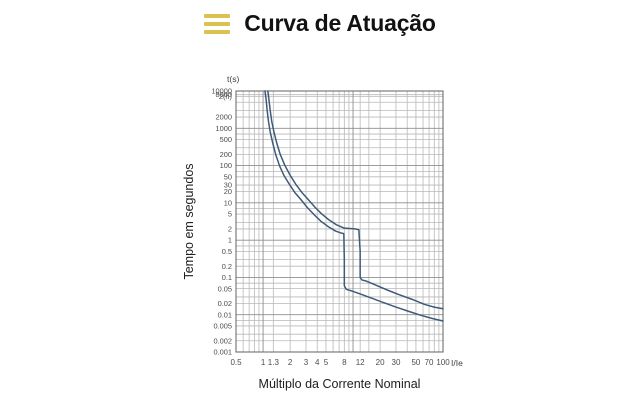  Describe the element at coordinates (236, 362) in the screenshot. I see `x-tick-label: 0.5` at that location.